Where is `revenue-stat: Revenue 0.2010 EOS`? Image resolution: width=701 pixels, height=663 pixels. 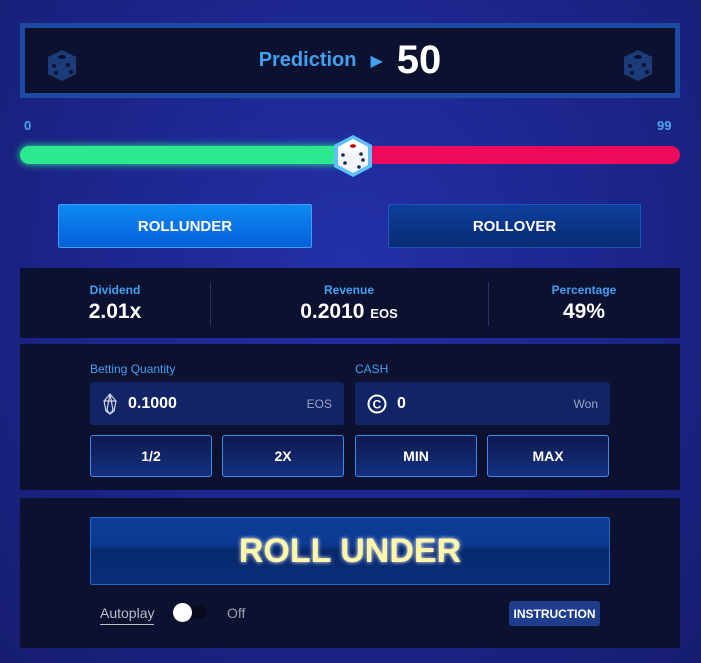 revenue-stat: Revenue 0.2010 EOS is located at coordinates (349, 303).